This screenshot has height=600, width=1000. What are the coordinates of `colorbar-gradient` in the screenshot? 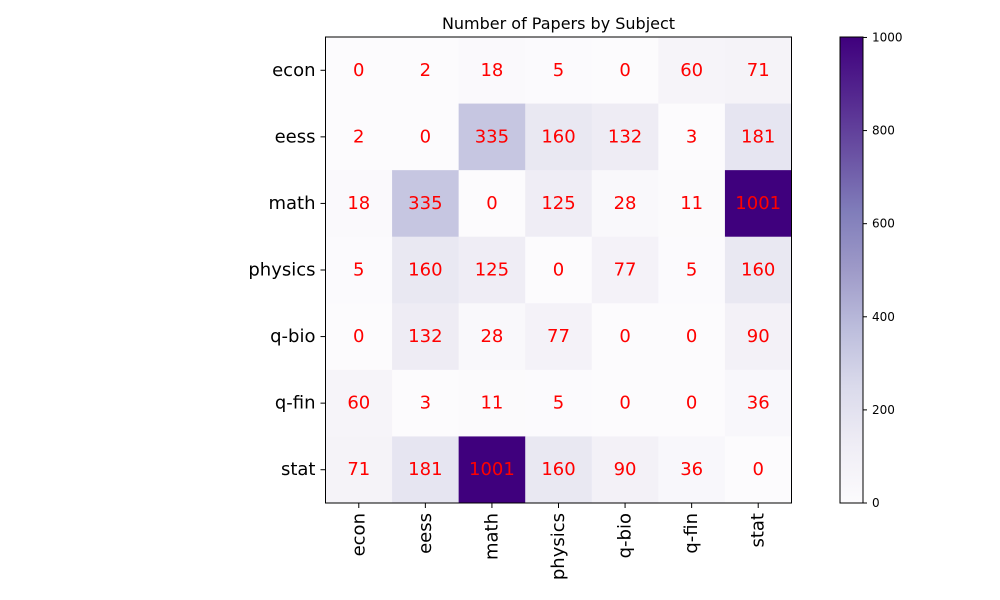 It's located at (851, 270).